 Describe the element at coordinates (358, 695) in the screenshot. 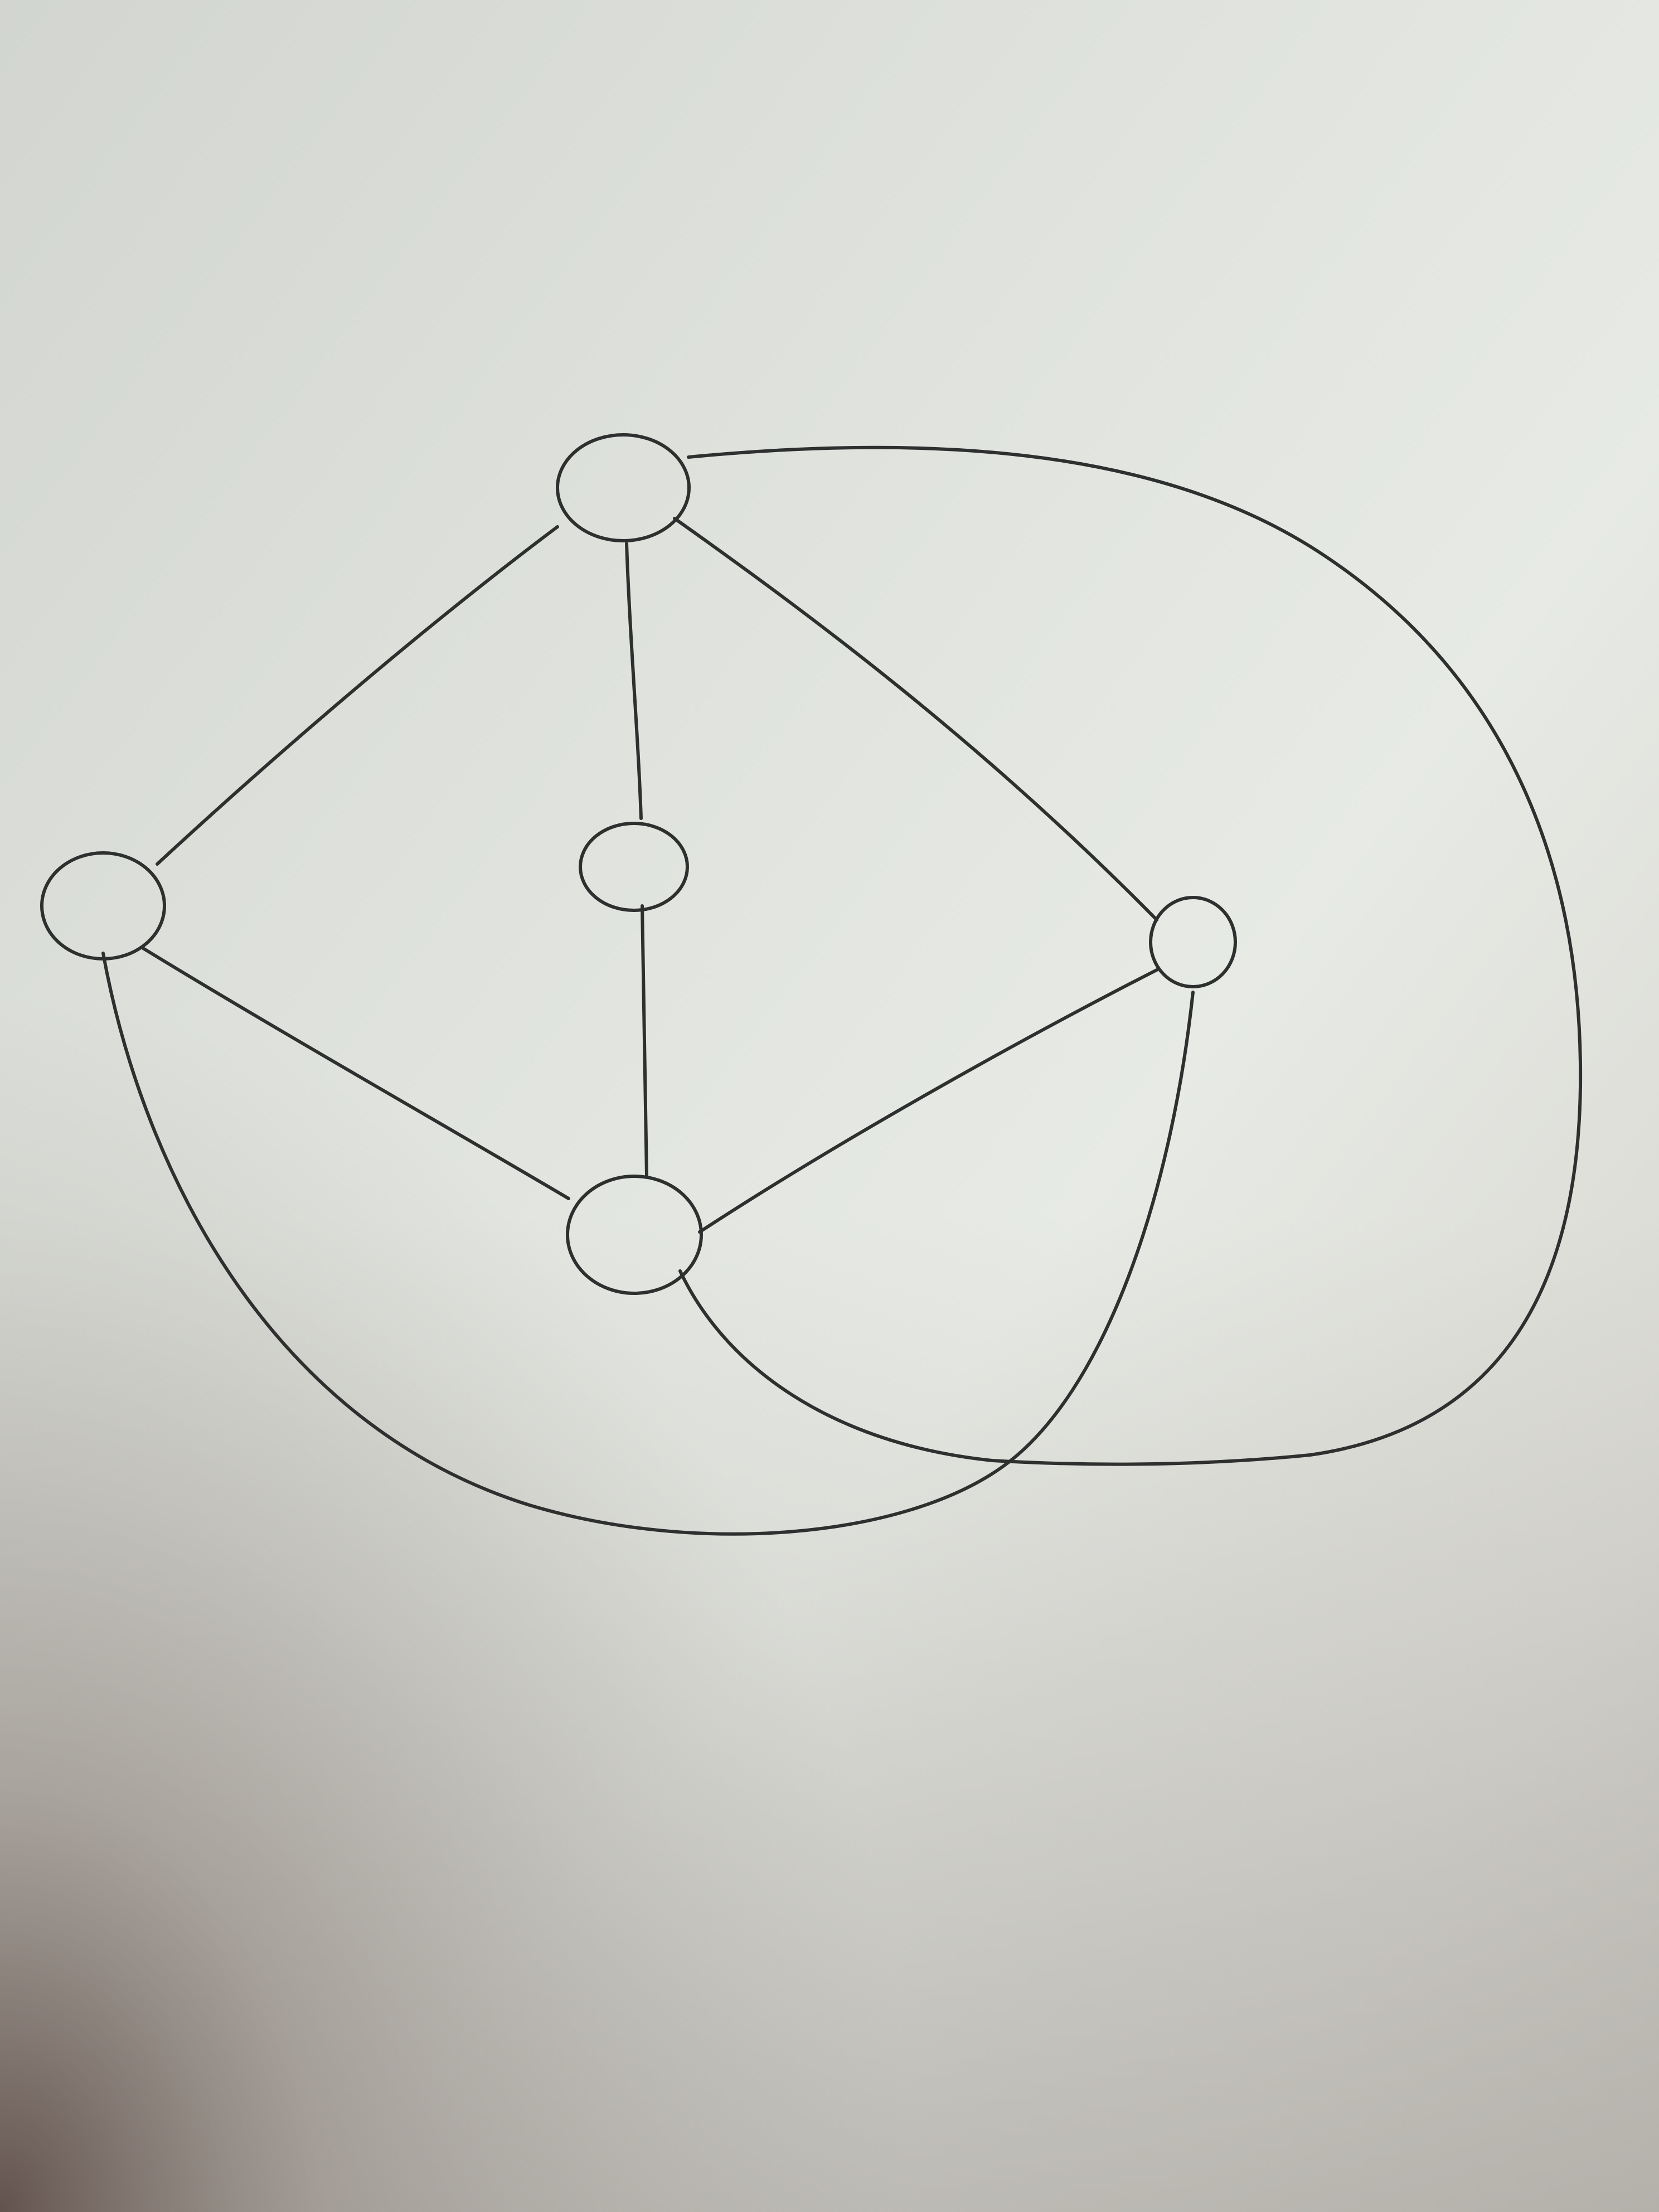

I see `edge-top-left` at that location.